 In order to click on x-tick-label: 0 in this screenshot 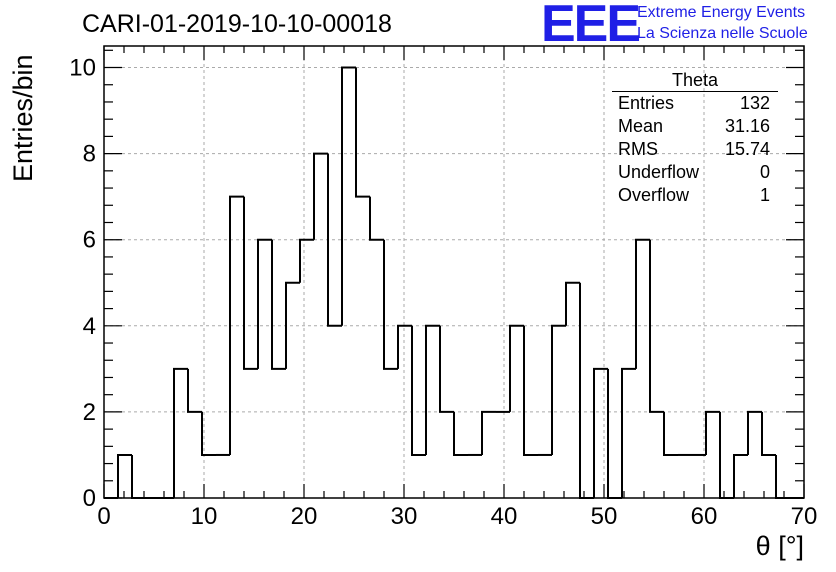, I will do `click(103, 516)`.